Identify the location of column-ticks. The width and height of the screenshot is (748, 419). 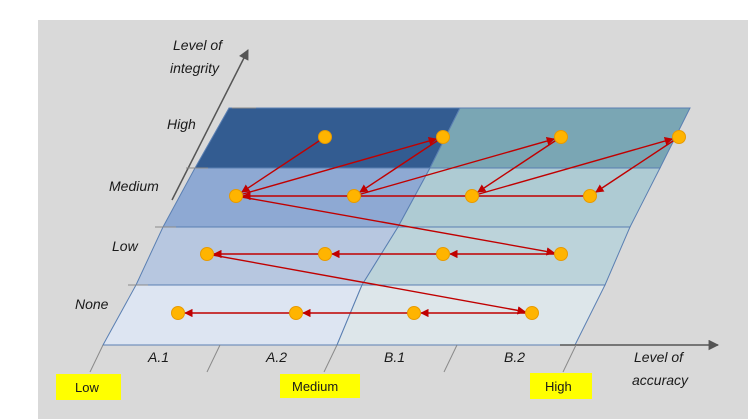
(333, 358).